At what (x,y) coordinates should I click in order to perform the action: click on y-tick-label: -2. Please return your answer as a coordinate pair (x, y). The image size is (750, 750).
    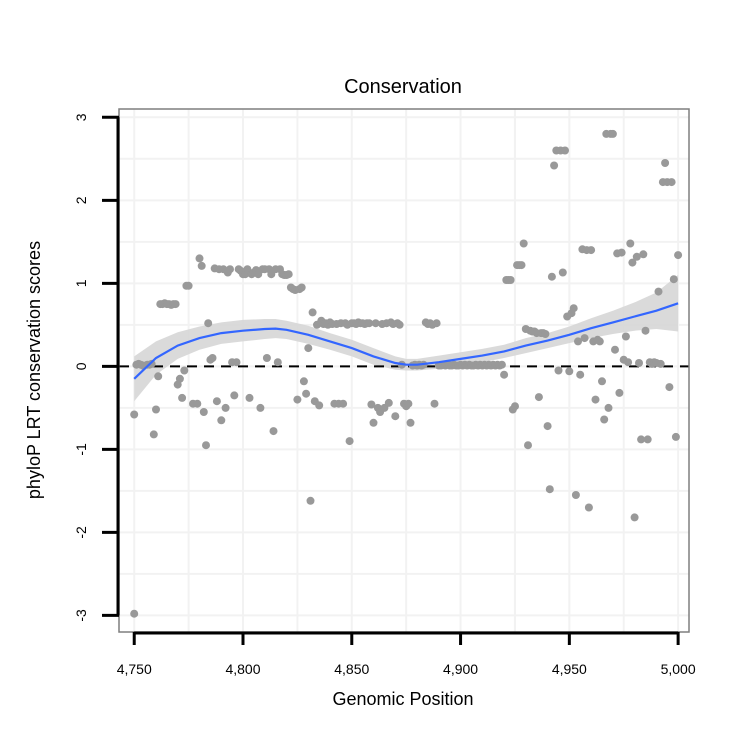
    Looking at the image, I should click on (81, 532).